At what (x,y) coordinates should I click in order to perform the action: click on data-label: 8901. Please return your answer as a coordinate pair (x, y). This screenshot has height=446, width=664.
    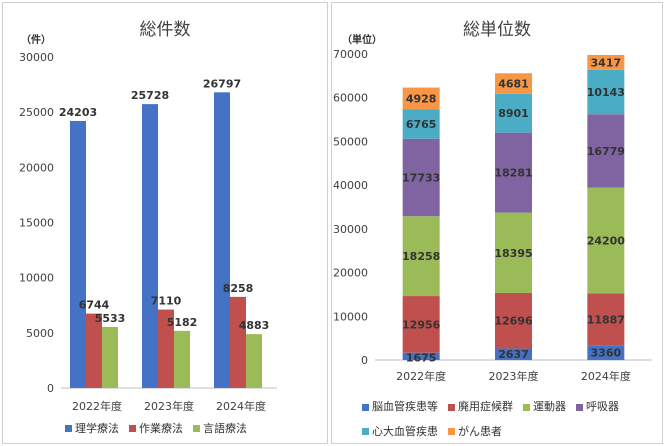
    Looking at the image, I should click on (513, 113).